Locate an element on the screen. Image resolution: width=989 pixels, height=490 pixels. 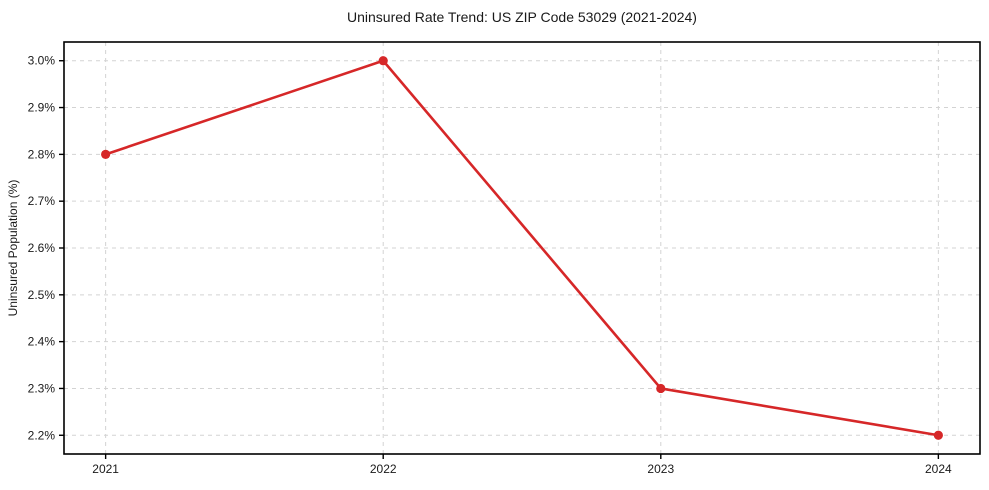
y-tick-label: 2.8% is located at coordinates (42, 154).